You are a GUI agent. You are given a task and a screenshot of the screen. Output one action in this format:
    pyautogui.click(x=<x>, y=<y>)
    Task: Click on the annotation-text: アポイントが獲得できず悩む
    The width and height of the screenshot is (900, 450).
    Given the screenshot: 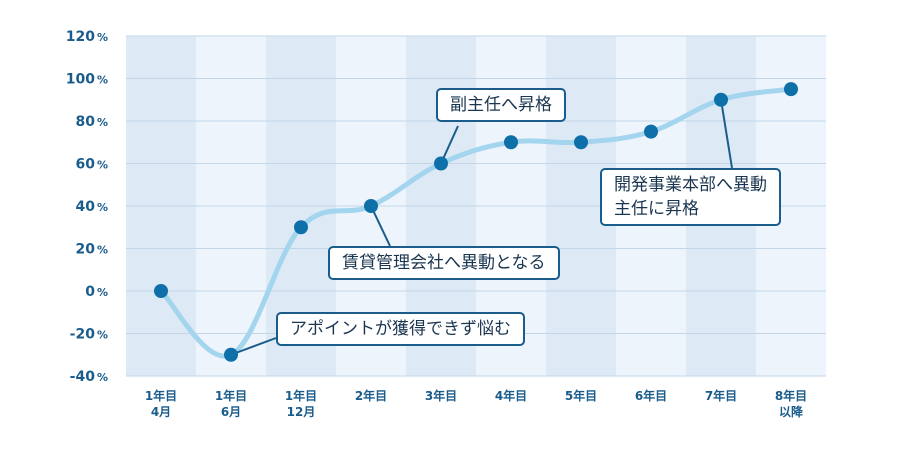 What is the action you would take?
    pyautogui.click(x=400, y=329)
    